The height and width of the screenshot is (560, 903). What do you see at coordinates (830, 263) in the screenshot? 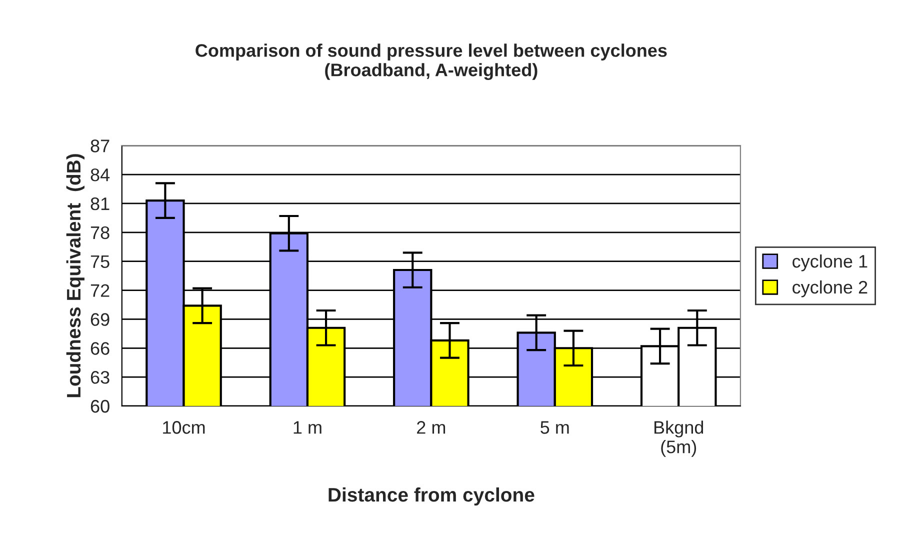
I see `legend-label: cyclone 1` at bounding box center [830, 263].